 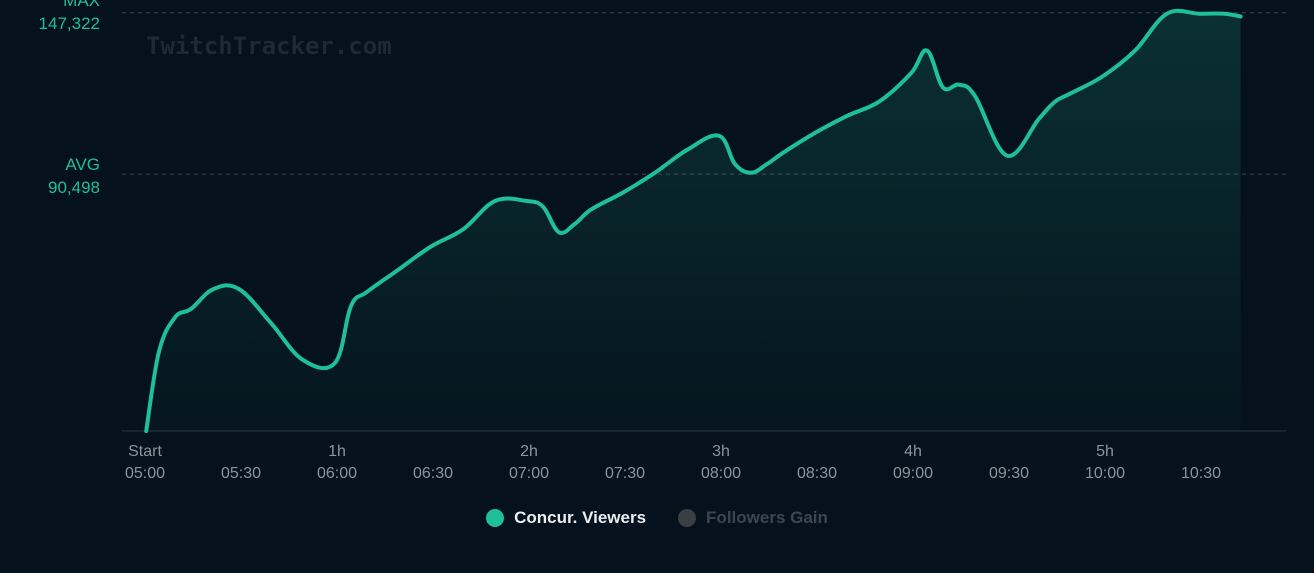 What do you see at coordinates (145, 473) in the screenshot?
I see `x-tick-label-time: 05:00` at bounding box center [145, 473].